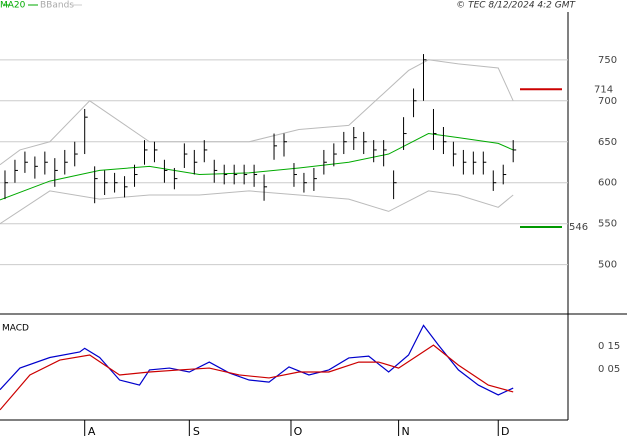 This screenshot has width=627, height=440. What do you see at coordinates (609, 346) in the screenshot?
I see `y-tick-label: 0 15` at bounding box center [609, 346].